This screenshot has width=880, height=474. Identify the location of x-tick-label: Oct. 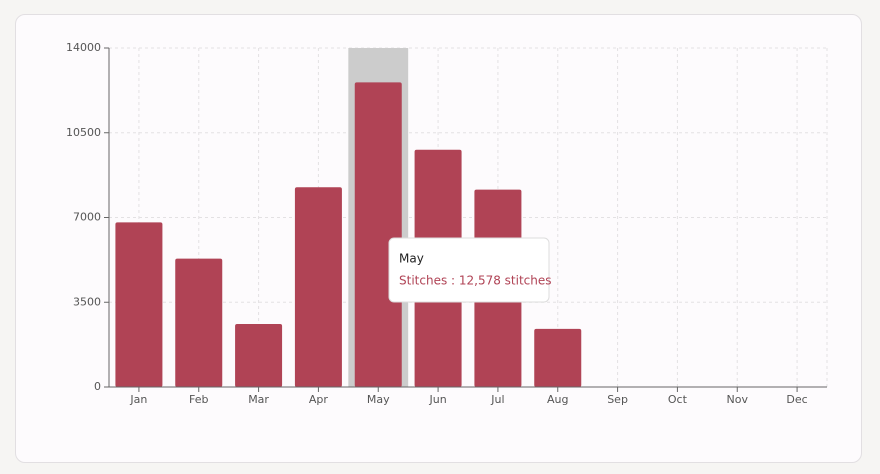
(678, 399).